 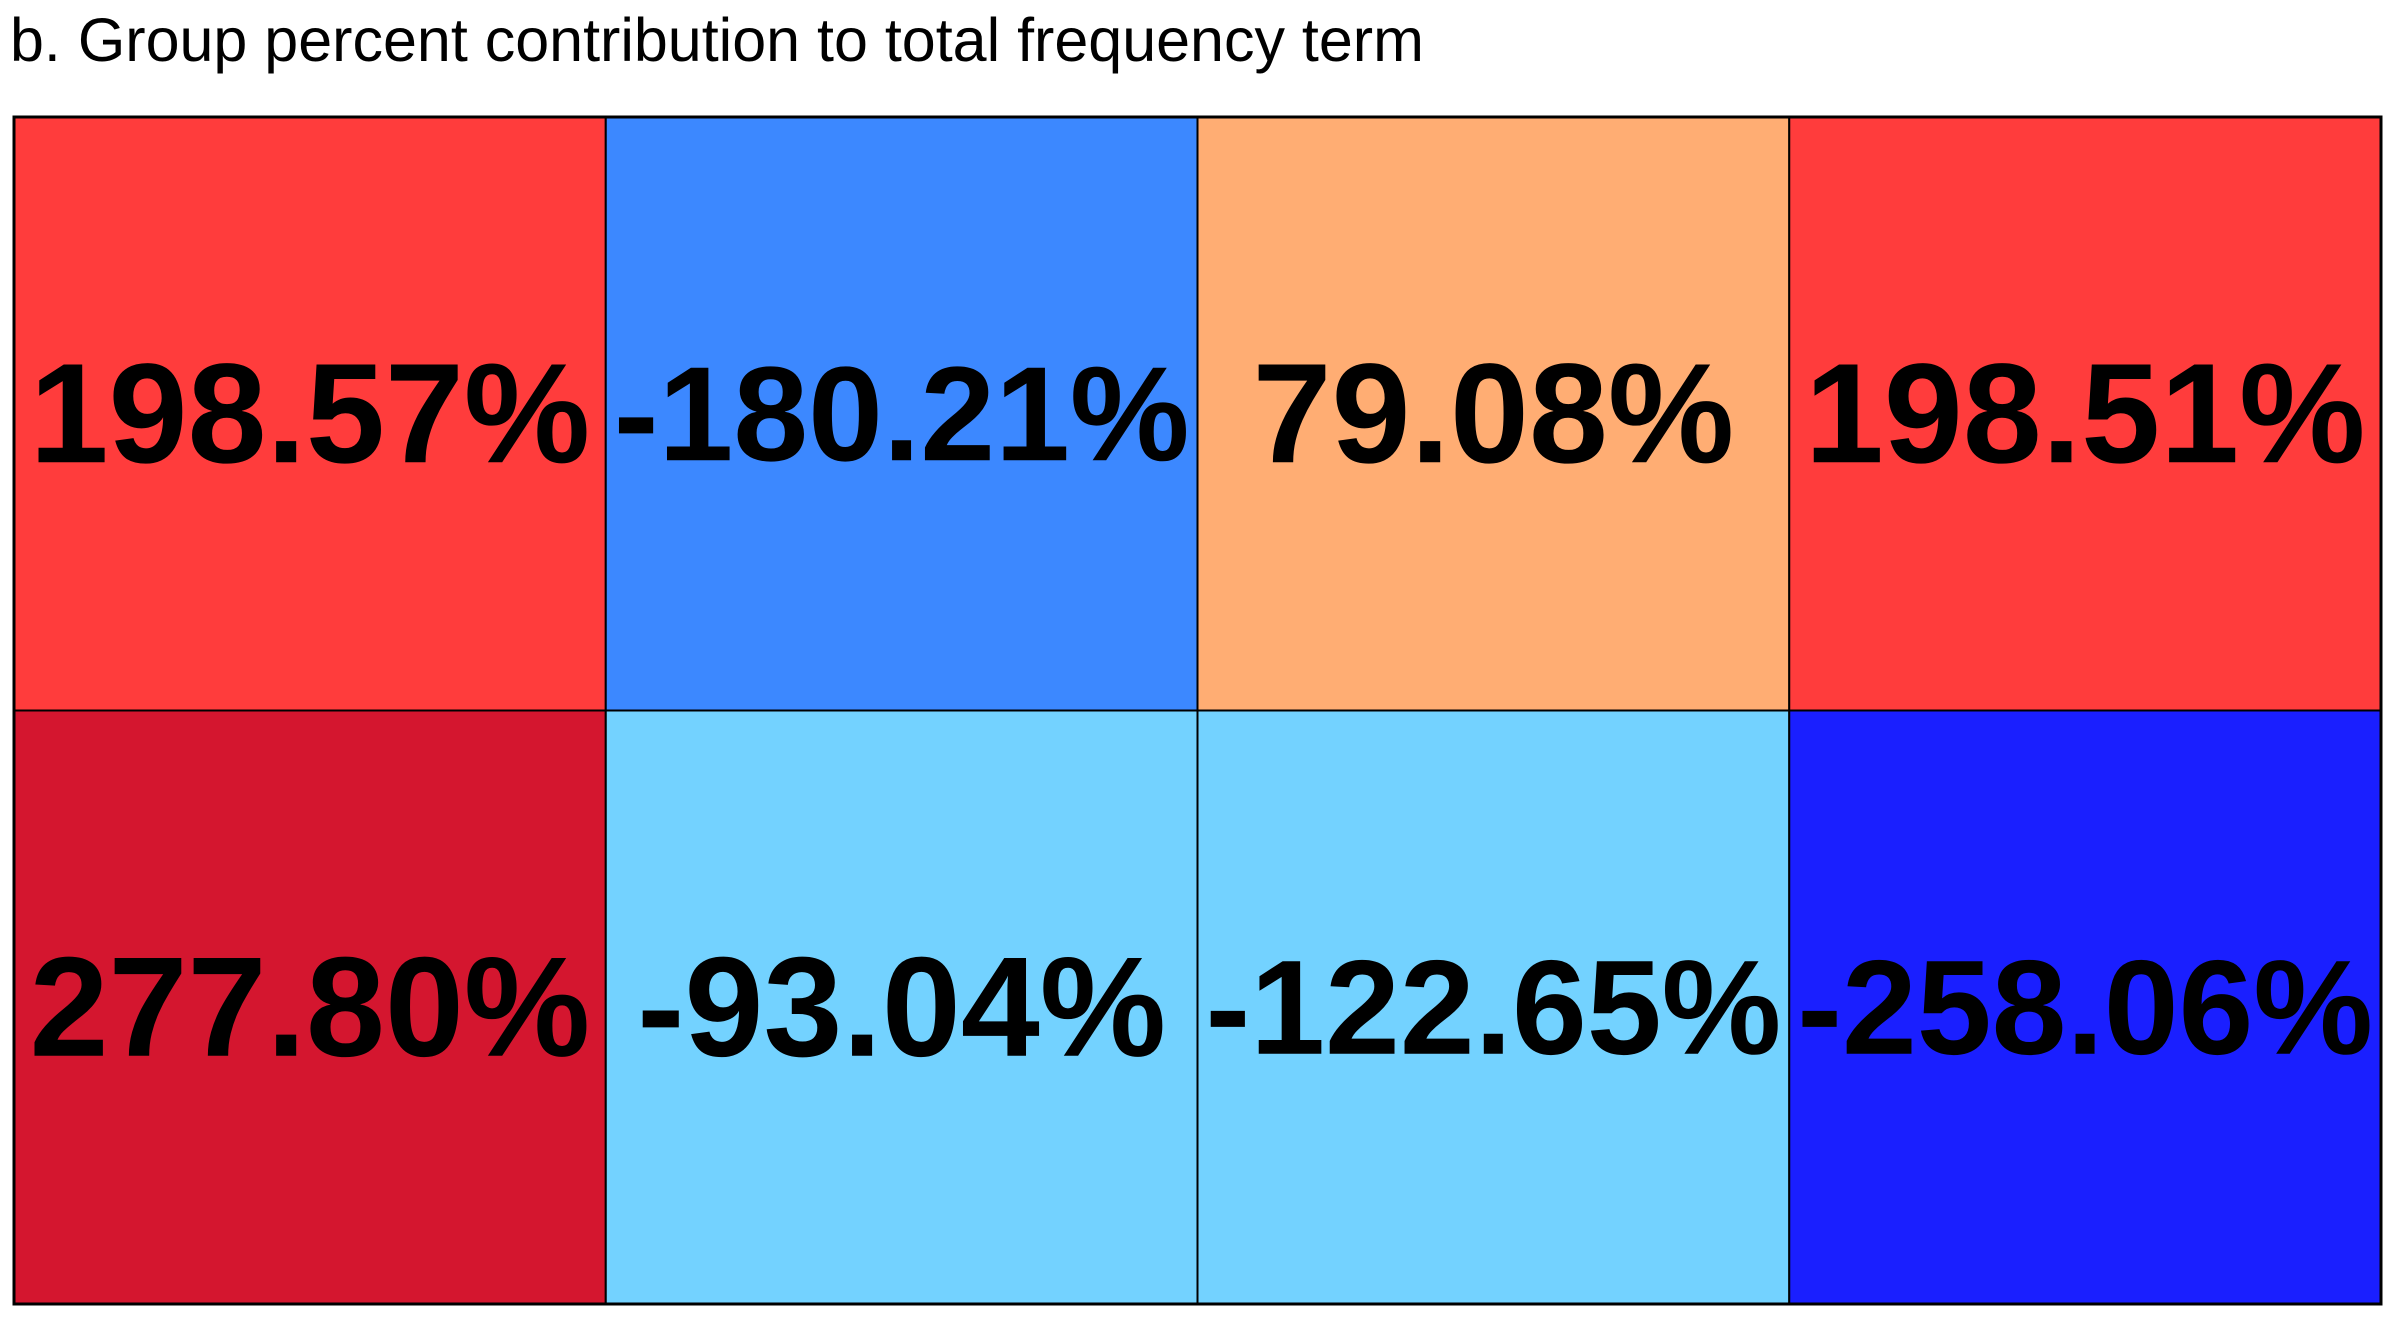 I want to click on heatmap-cell-r1-c2, so click(x=1493, y=1007).